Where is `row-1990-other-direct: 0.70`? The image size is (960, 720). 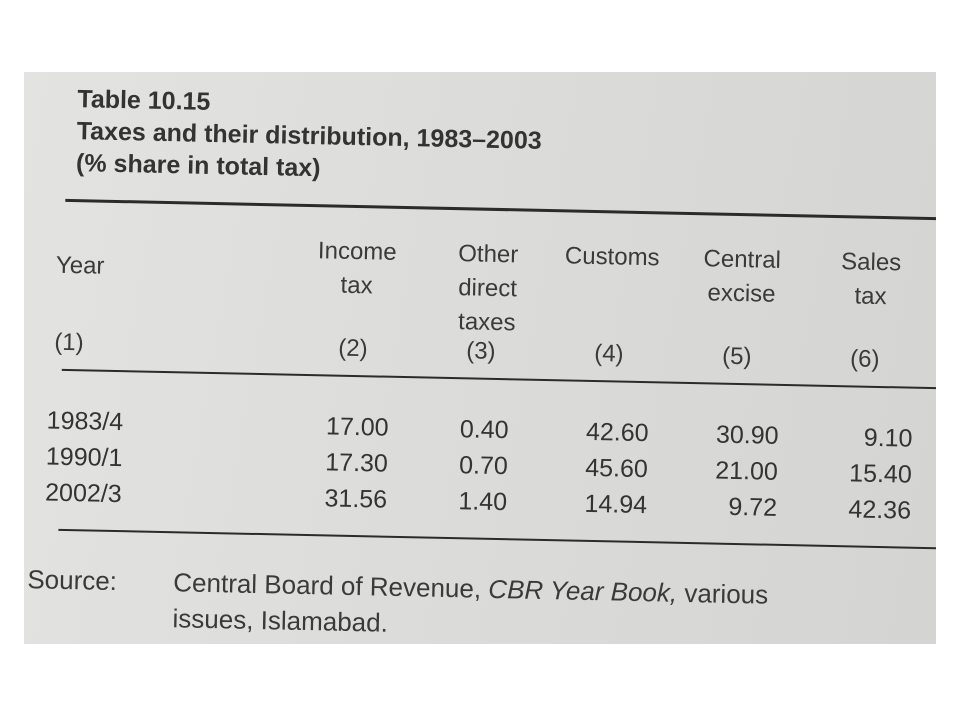 row-1990-other-direct: 0.70 is located at coordinates (483, 466).